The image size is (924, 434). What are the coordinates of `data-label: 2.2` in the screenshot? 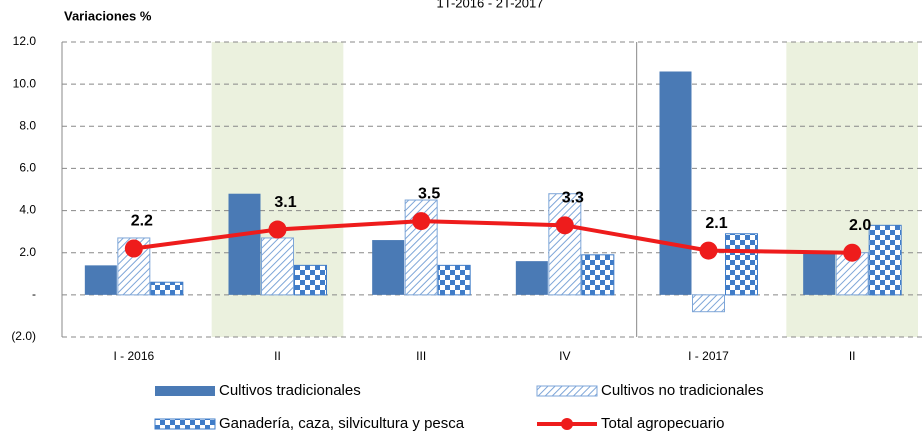 It's located at (142, 221).